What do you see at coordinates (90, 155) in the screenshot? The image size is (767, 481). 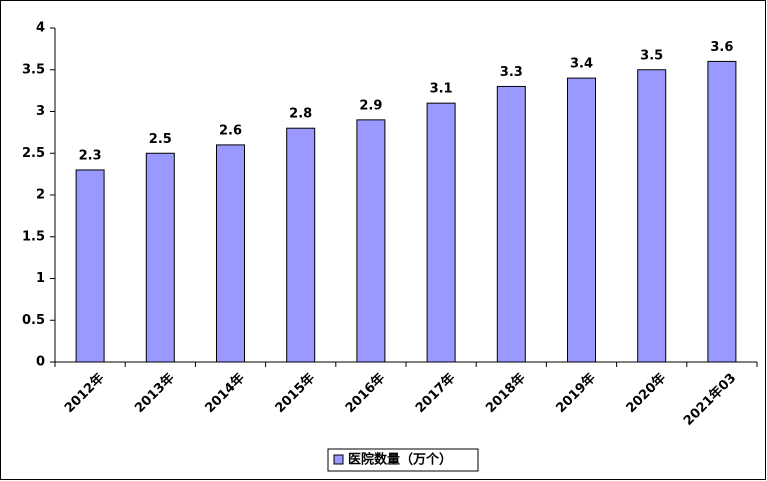 I see `data-label: 2.3` at bounding box center [90, 155].